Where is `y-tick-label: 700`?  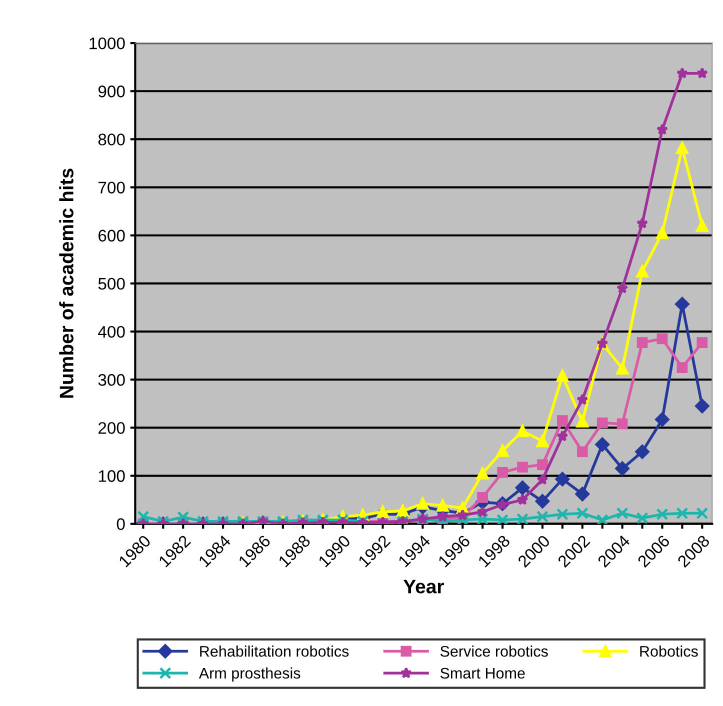
y-tick-label: 700 is located at coordinates (111, 188).